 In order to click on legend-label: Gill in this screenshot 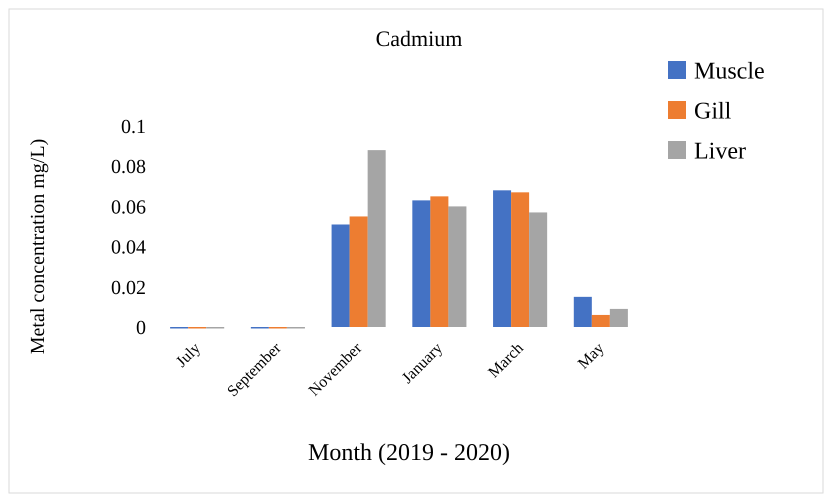, I will do `click(713, 111)`.